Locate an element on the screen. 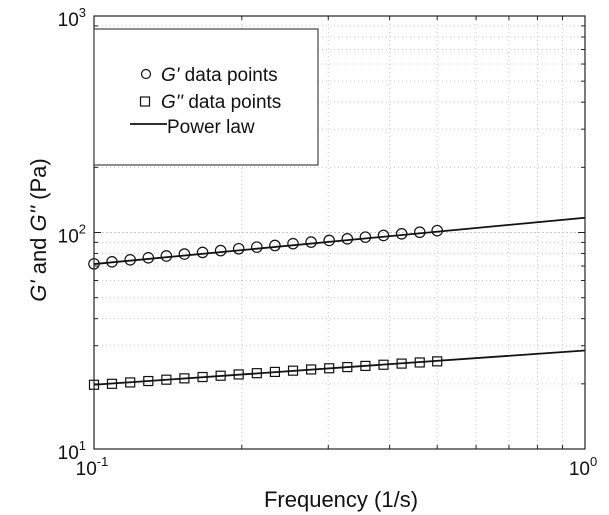 Image resolution: width=609 pixels, height=515 pixels. y-tick-label: 10³ is located at coordinates (72, 18).